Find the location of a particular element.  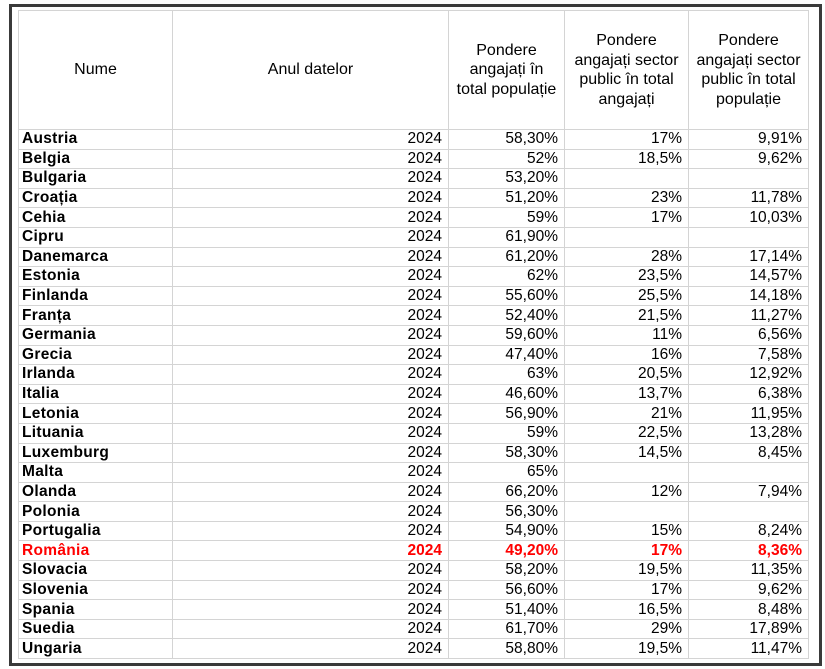

country-name: Germania is located at coordinates (95, 335).